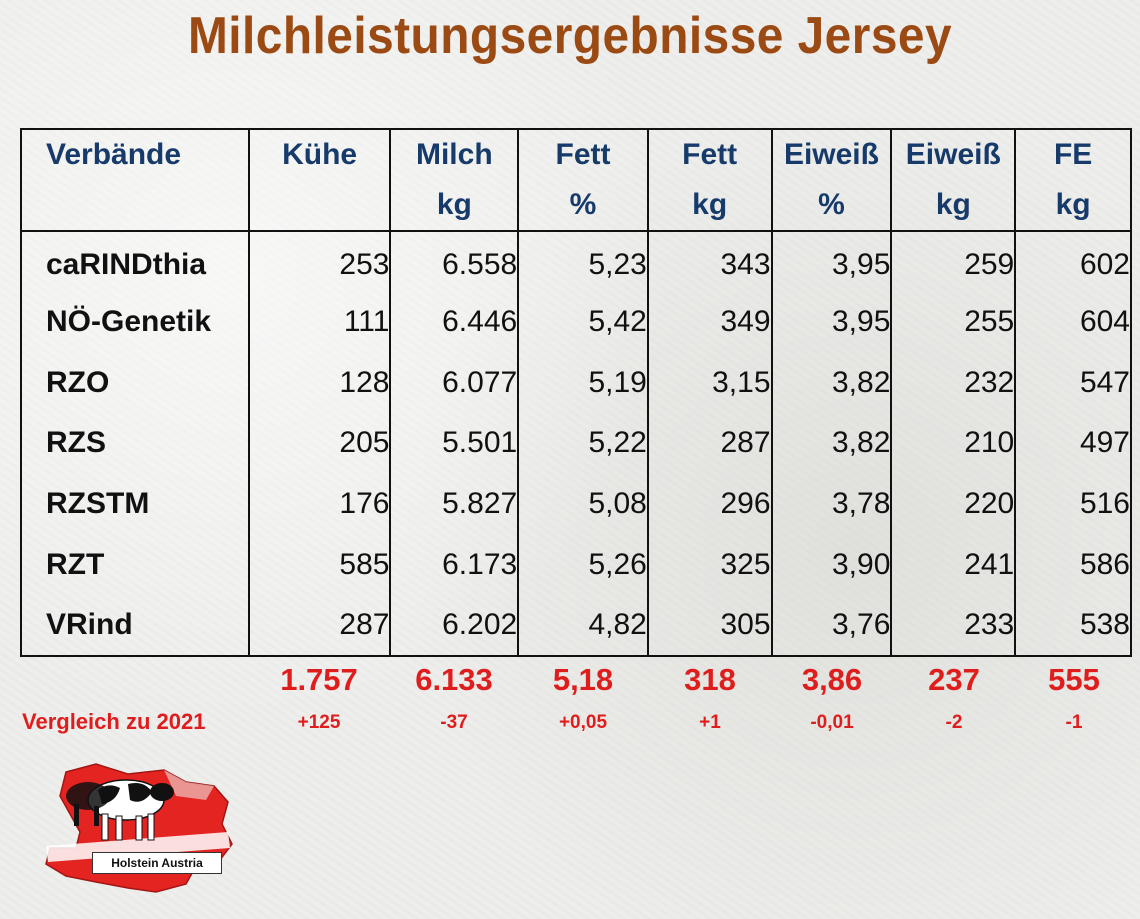 The width and height of the screenshot is (1140, 919). What do you see at coordinates (157, 863) in the screenshot?
I see `logo-label: Holstein Austria` at bounding box center [157, 863].